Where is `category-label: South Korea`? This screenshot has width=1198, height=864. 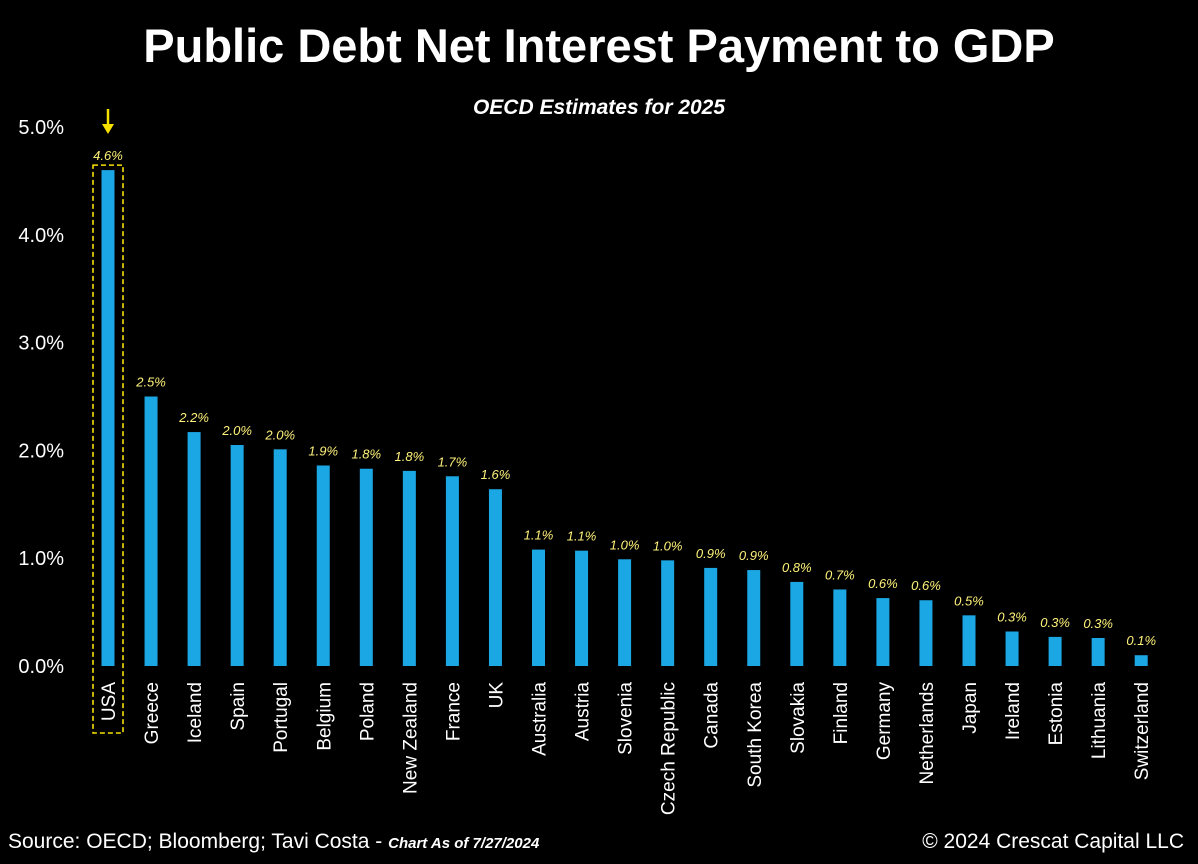
category-label: South Korea is located at coordinates (755, 735).